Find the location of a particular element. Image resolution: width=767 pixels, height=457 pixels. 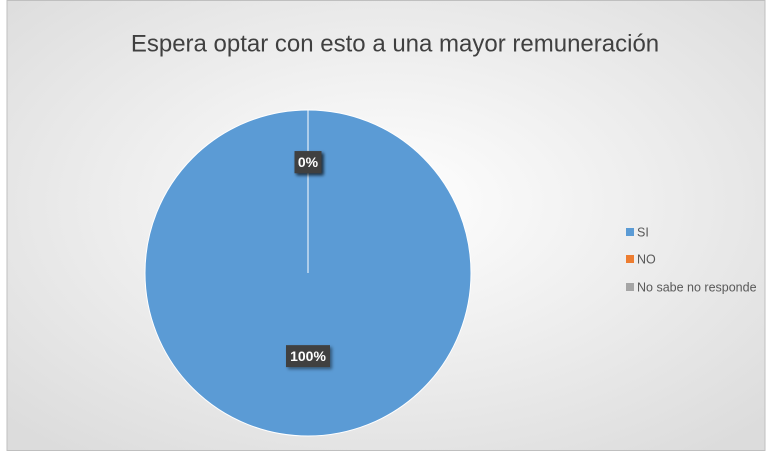

legend-label: NO is located at coordinates (646, 259).